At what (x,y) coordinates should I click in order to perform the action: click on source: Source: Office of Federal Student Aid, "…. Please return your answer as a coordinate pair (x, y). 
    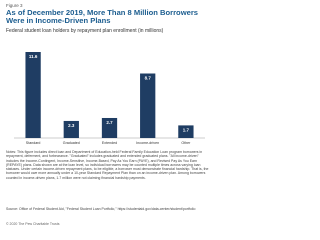
    Looking at the image, I should click on (101, 209).